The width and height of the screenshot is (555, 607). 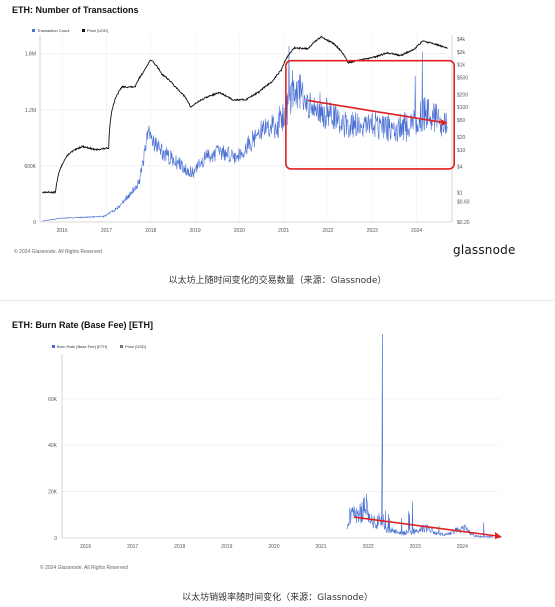 What do you see at coordinates (463, 203) in the screenshot?
I see `y2-tick-label: $0.60` at bounding box center [463, 203].